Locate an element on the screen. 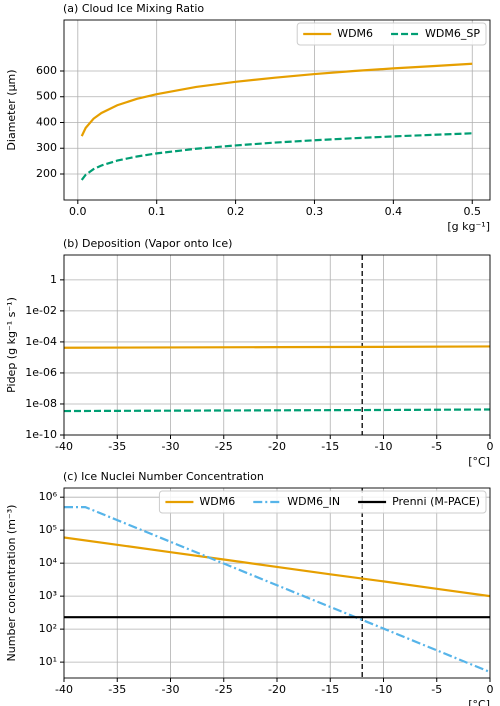 The image size is (500, 706). y-axis-label: Diameter (μm) is located at coordinates (11, 109).